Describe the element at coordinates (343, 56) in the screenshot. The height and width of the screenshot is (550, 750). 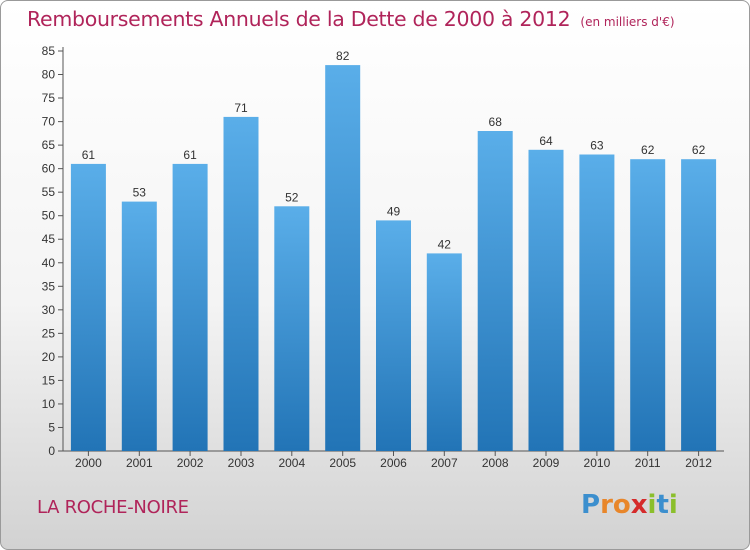
I see `value-label-2005: 82` at that location.